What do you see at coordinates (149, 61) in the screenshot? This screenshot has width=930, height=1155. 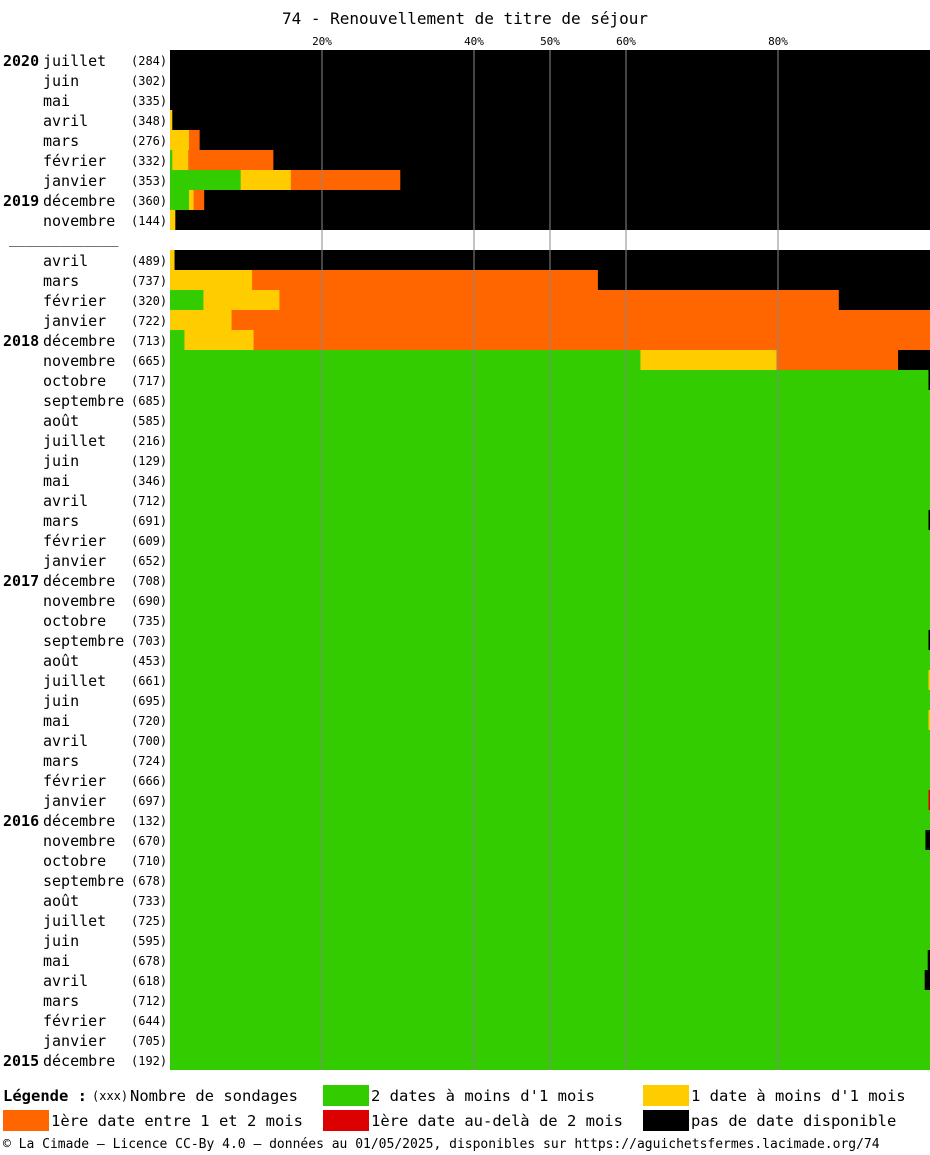 I see `count-label: (284)` at bounding box center [149, 61].